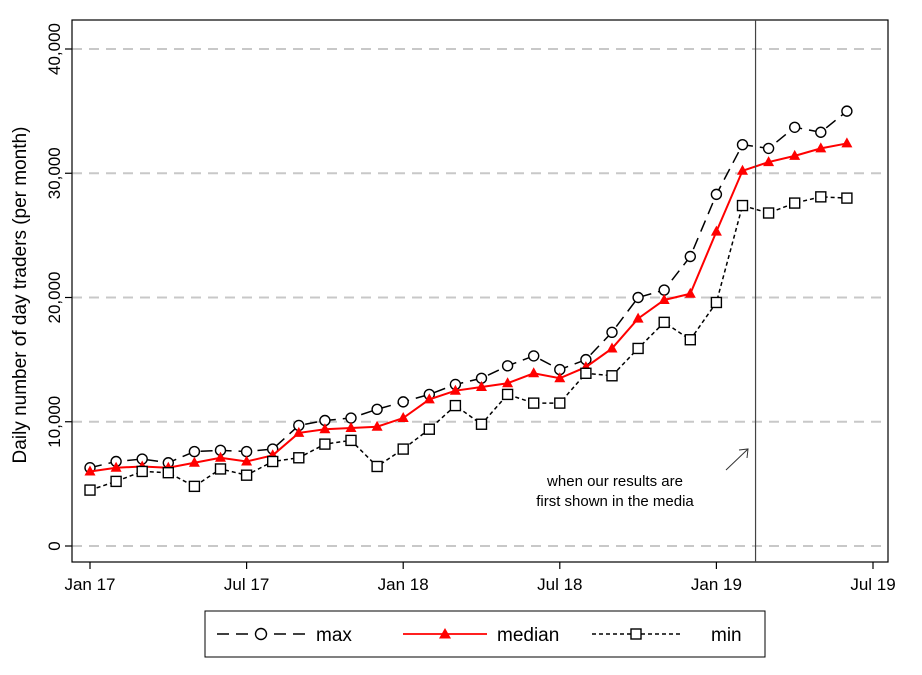  Describe the element at coordinates (261, 634) in the screenshot. I see `legend-marker-max` at that location.